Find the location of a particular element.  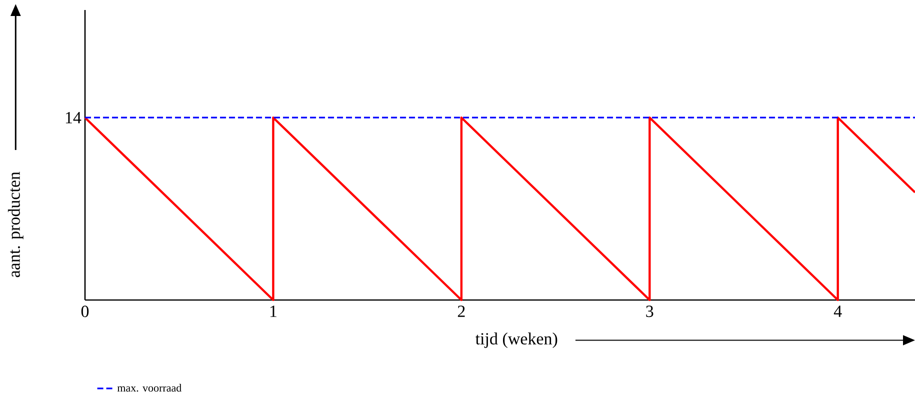

x-tick-label: 2 is located at coordinates (461, 311).